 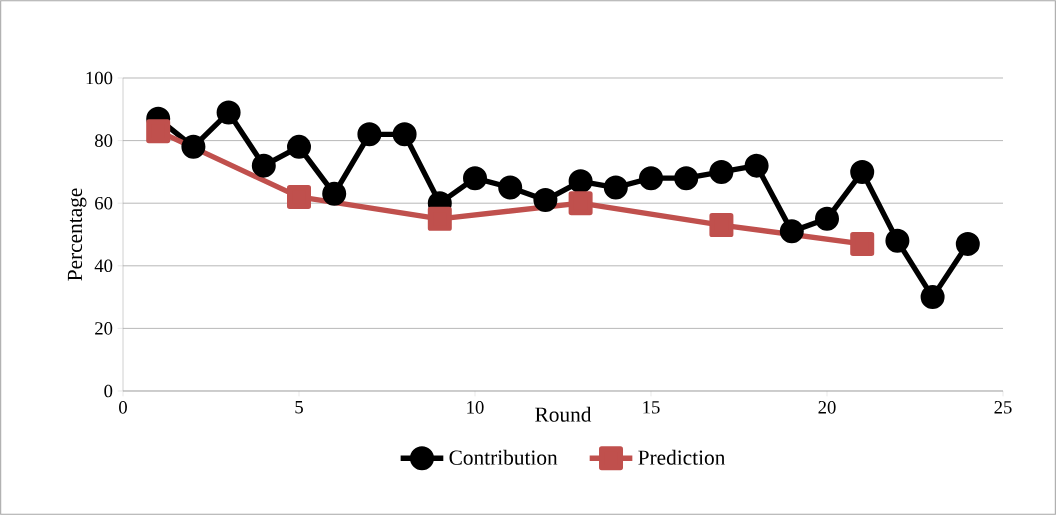 I want to click on y-tick-label: 40, so click(x=103, y=266).